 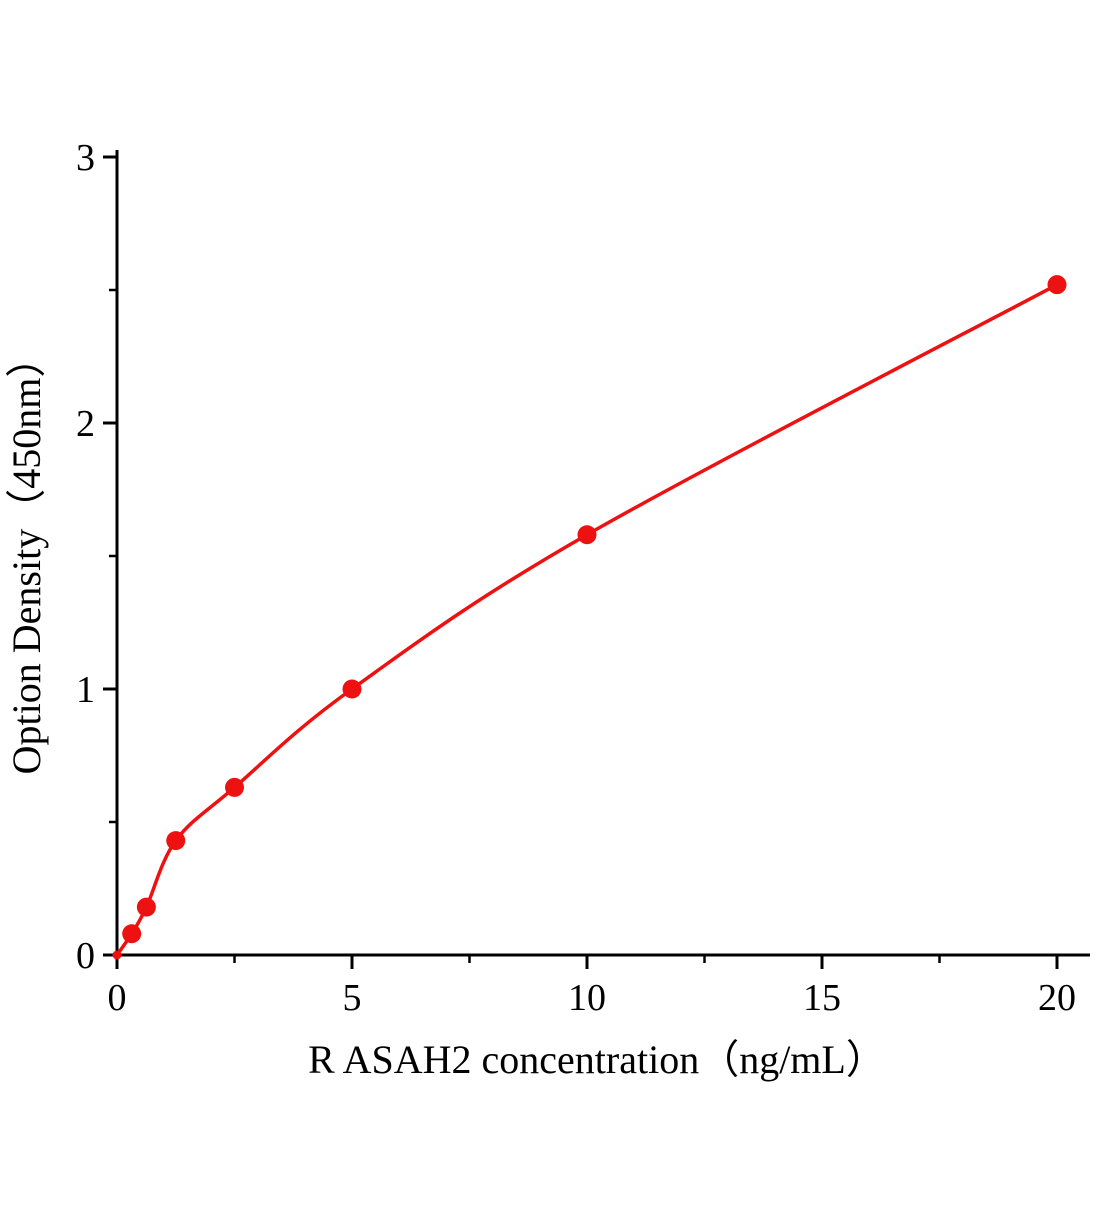 I want to click on y-tick-label: 1, so click(x=85, y=690).